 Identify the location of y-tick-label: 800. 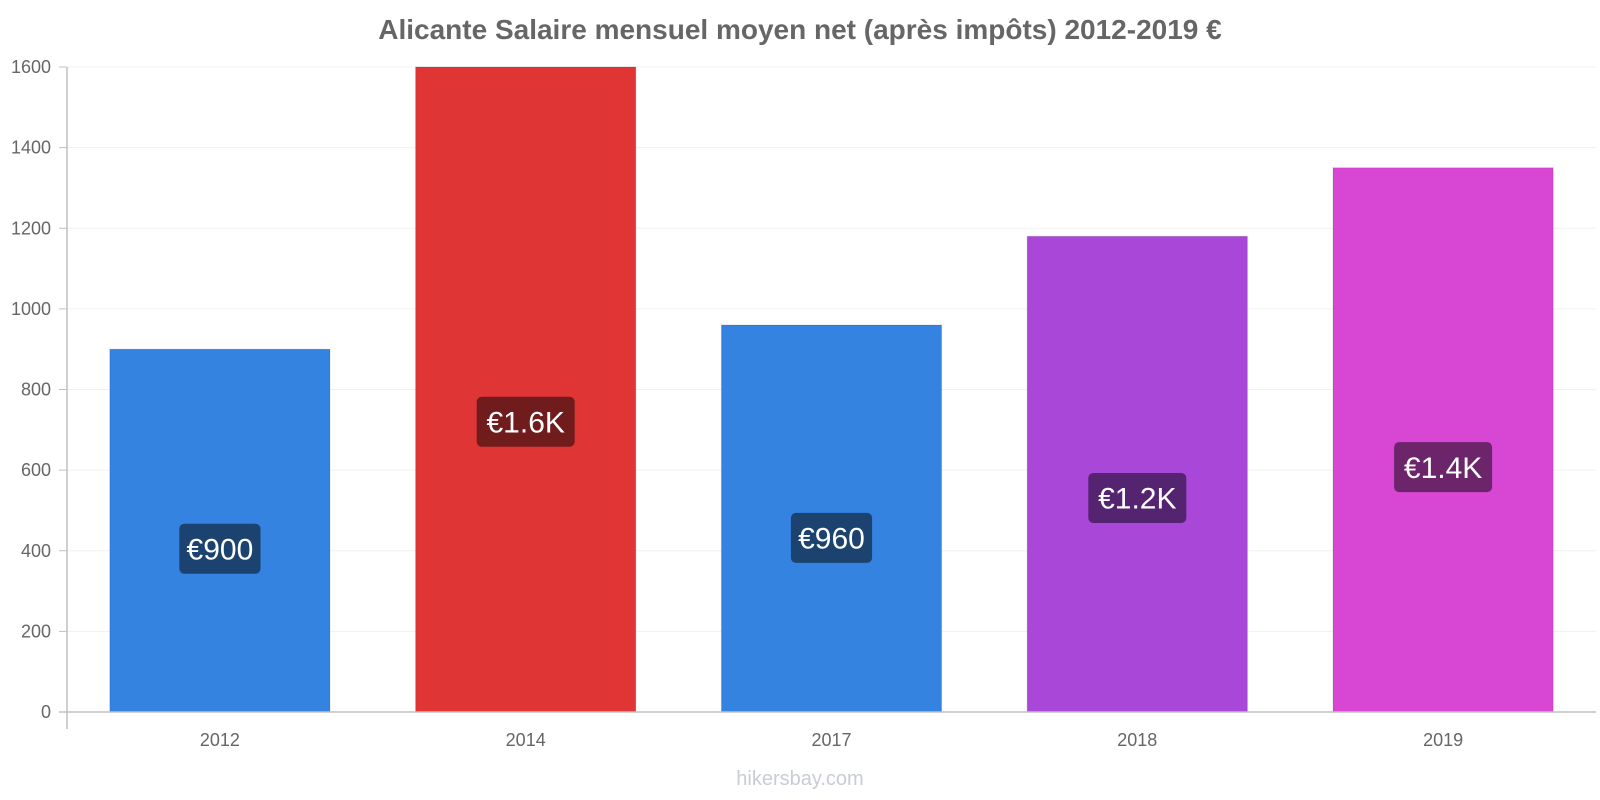
(36, 390).